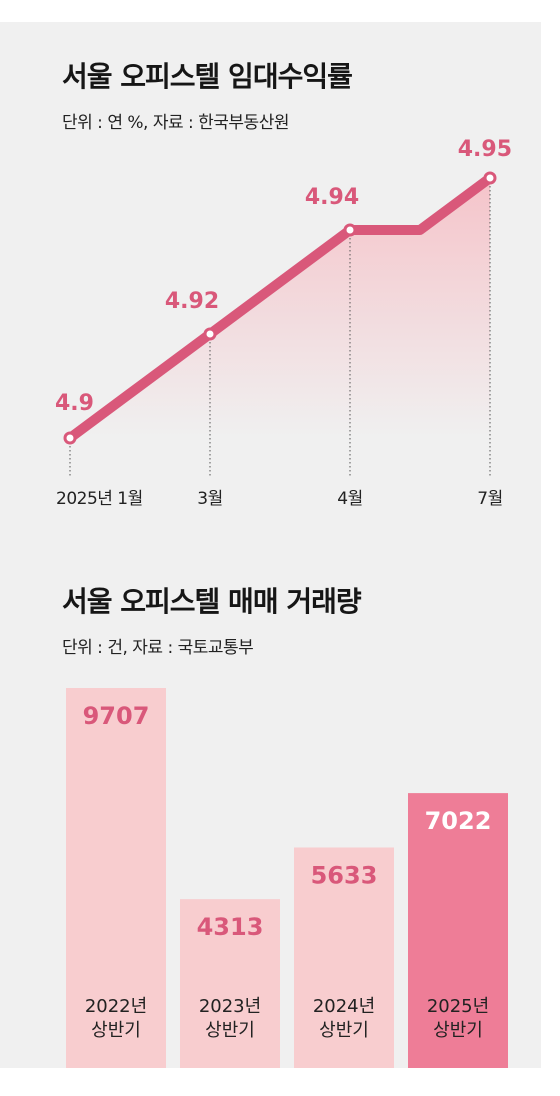  I want to click on bar-category-label: 2025년, so click(458, 1006).